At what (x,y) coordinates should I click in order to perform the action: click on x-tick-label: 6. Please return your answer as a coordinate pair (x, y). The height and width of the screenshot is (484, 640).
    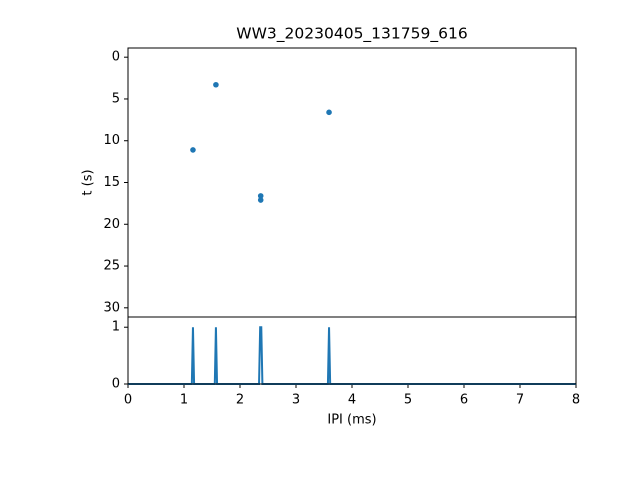
    Looking at the image, I should click on (464, 400).